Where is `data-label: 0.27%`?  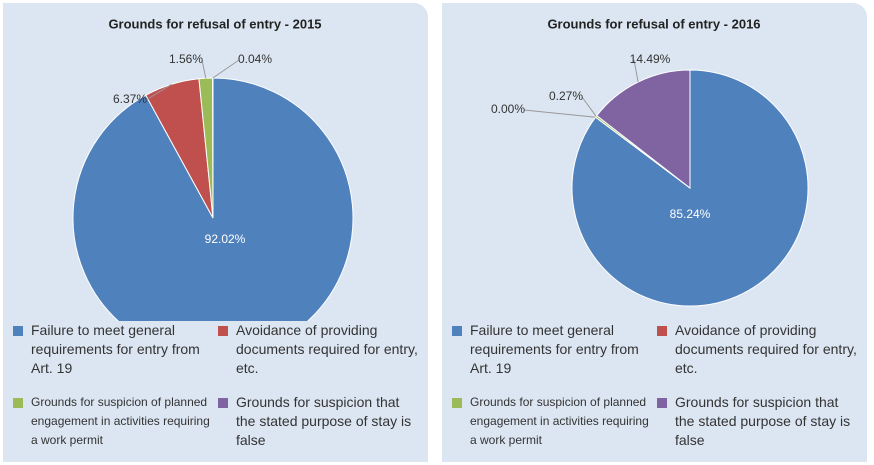
data-label: 0.27% is located at coordinates (566, 96).